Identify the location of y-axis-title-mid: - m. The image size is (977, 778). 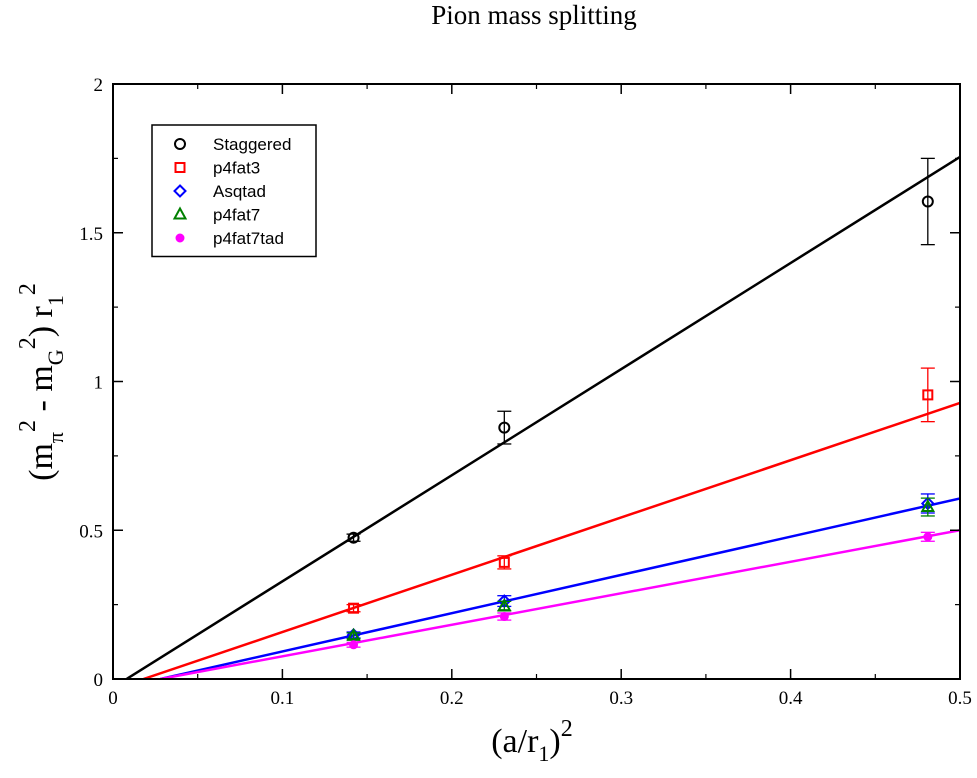
(41, 392).